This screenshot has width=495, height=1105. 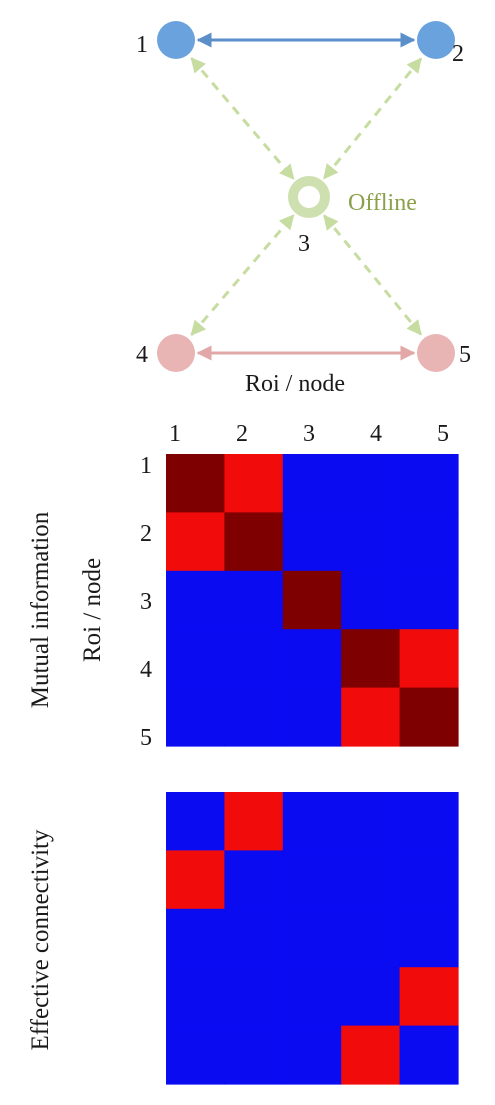 What do you see at coordinates (92, 610) in the screenshot?
I see `roi-node-axis-label: Roi / node` at bounding box center [92, 610].